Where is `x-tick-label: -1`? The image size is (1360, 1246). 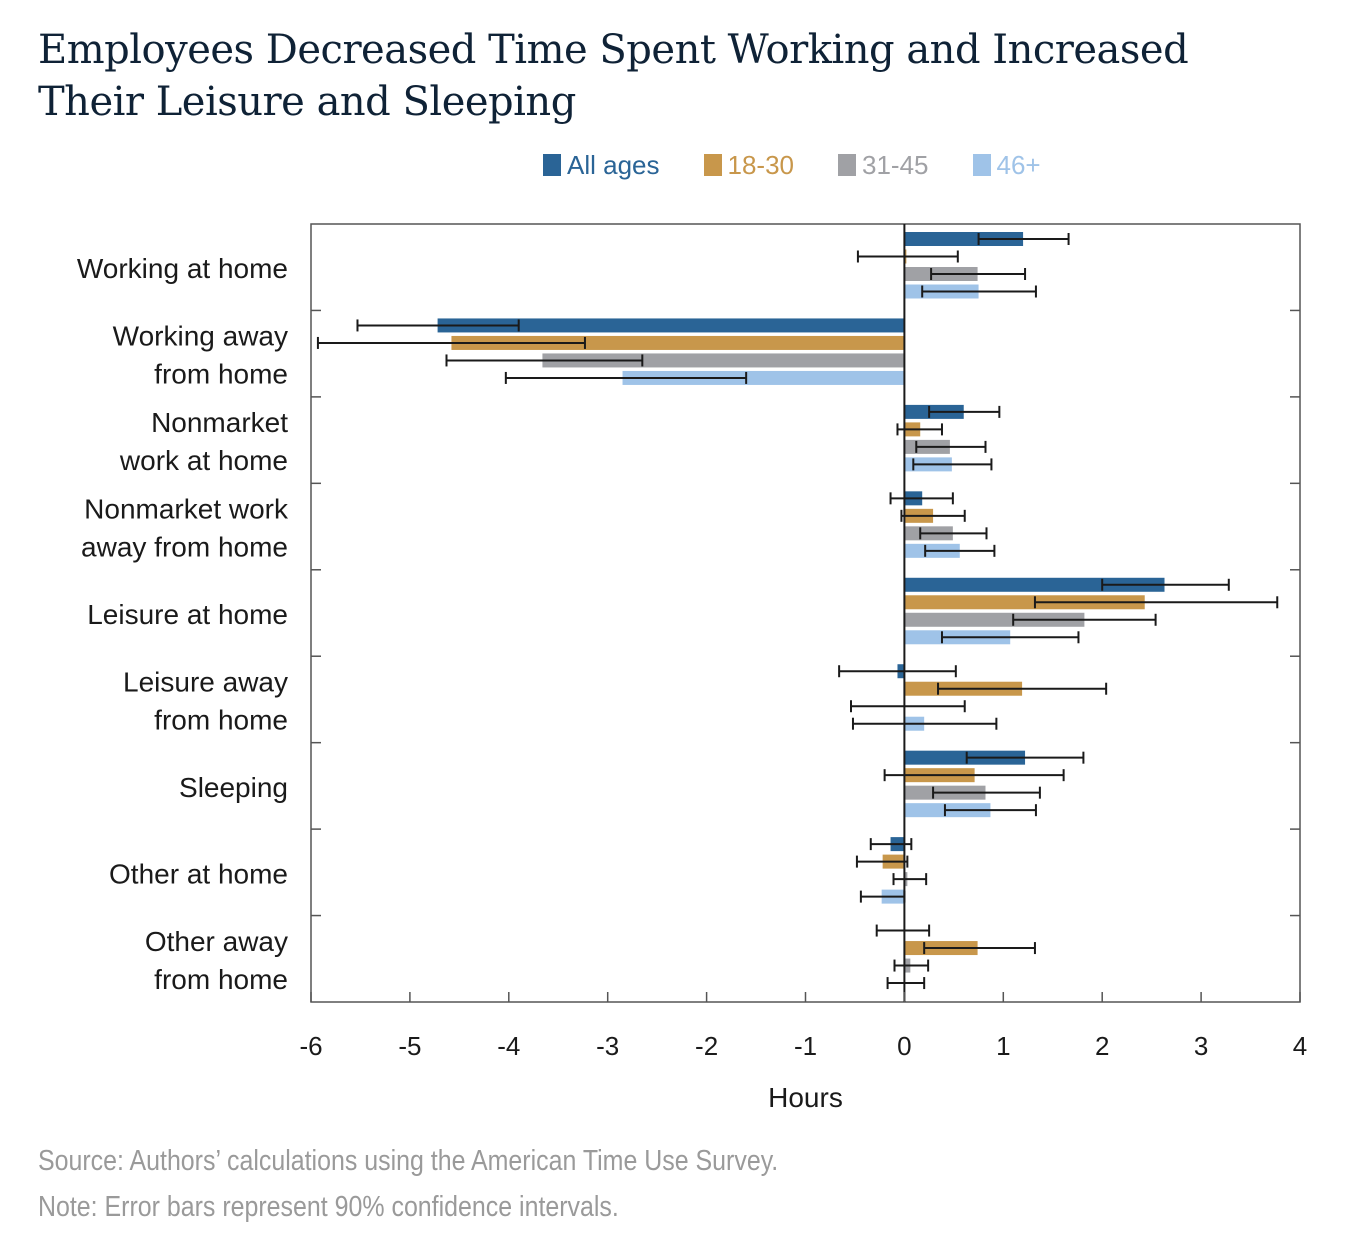 x-tick-label: -1 is located at coordinates (805, 1046).